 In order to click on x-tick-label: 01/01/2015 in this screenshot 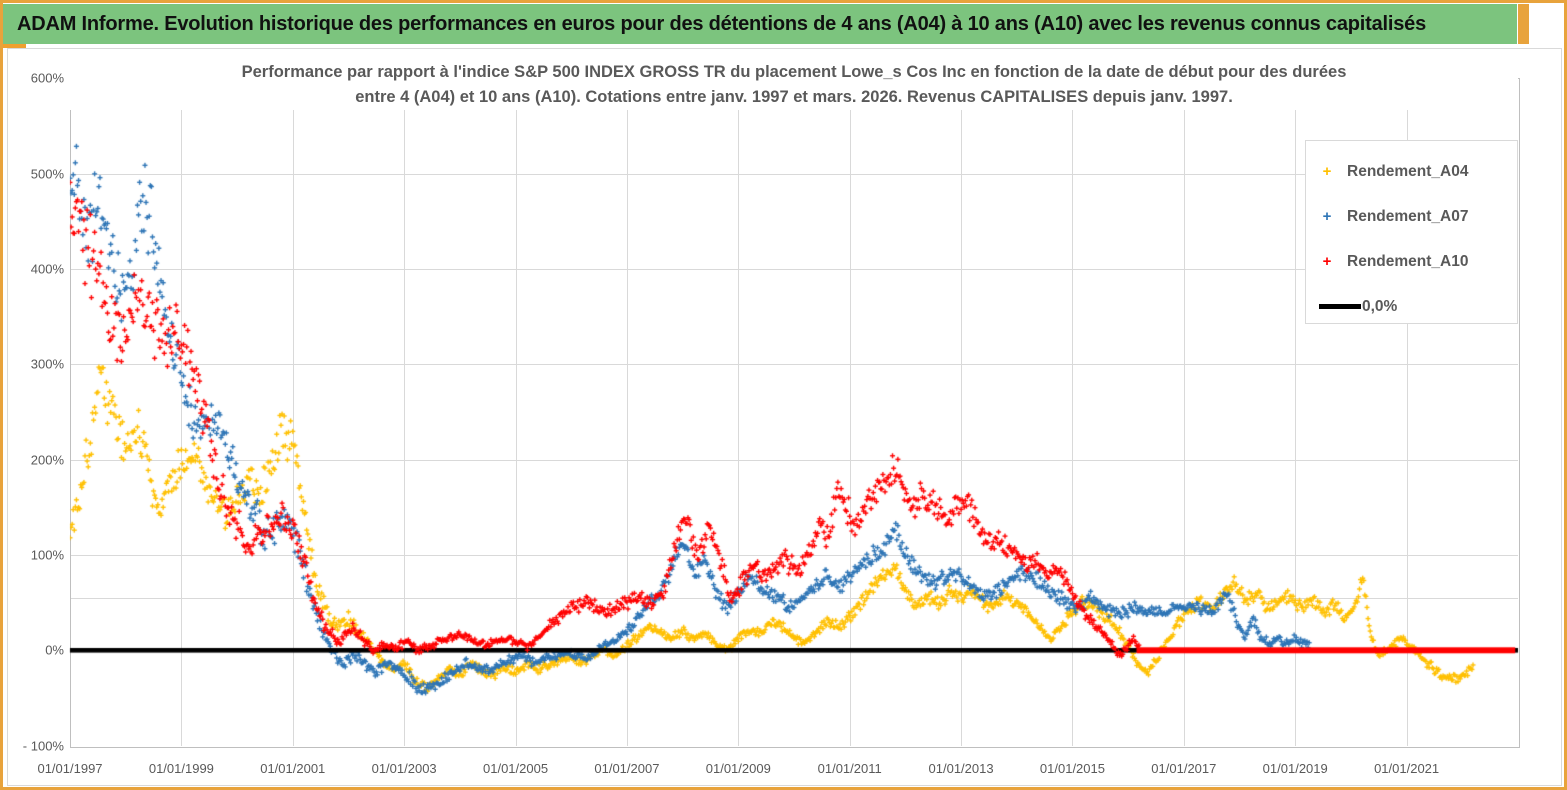, I will do `click(1072, 768)`.